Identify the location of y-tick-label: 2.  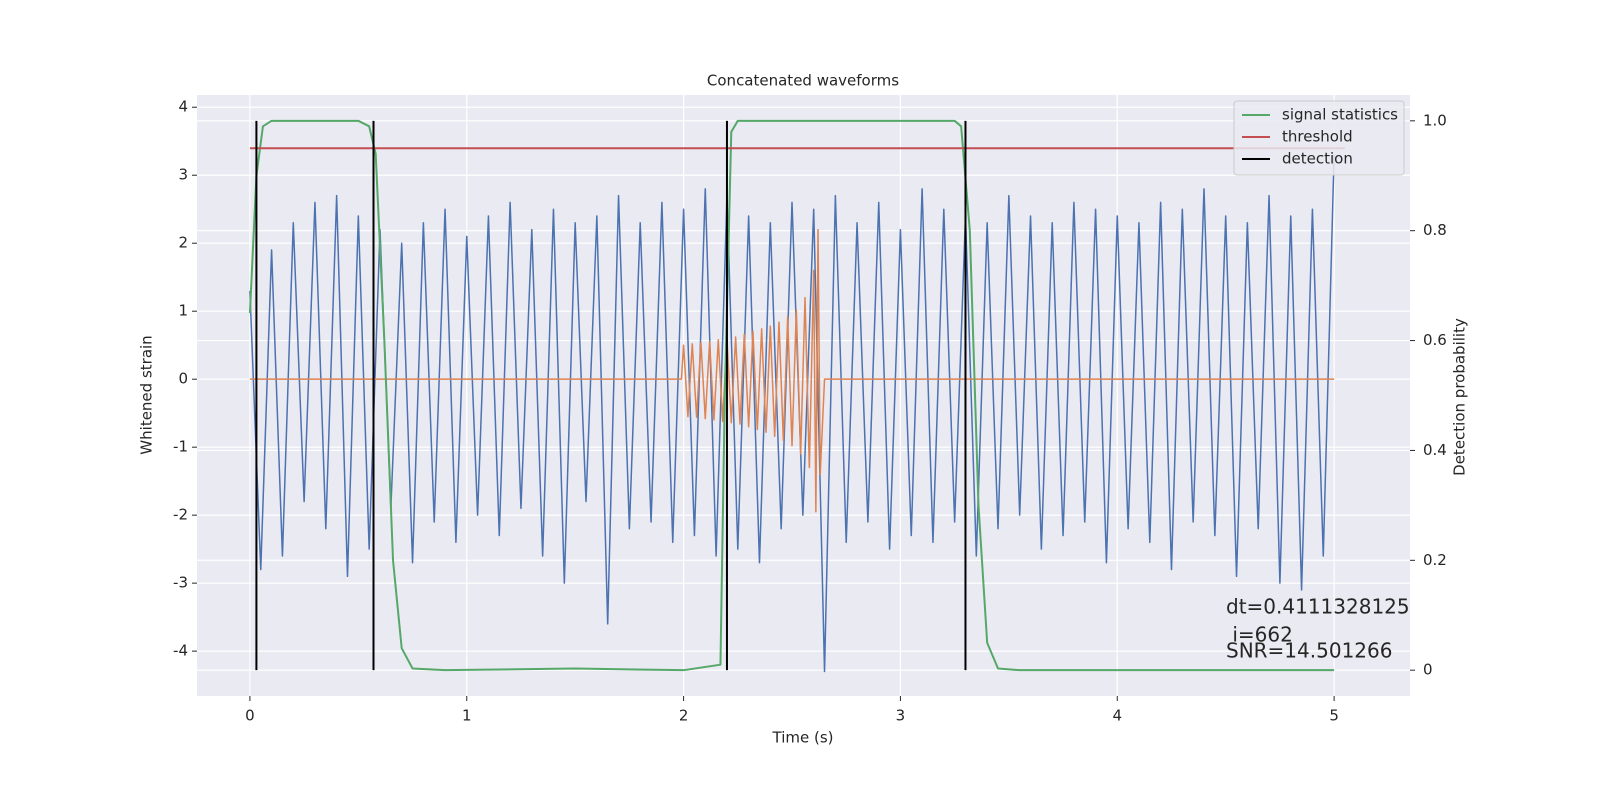
(183, 243).